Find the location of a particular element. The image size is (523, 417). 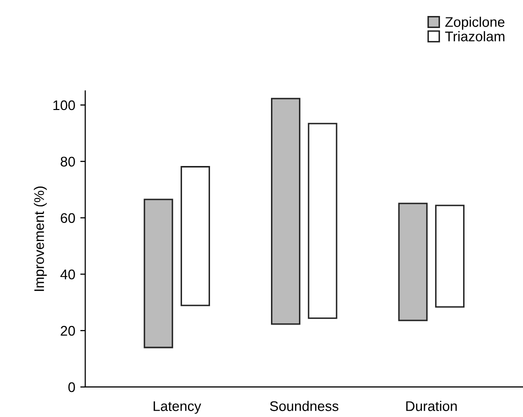

y-tick-label: 40 is located at coordinates (67, 275).